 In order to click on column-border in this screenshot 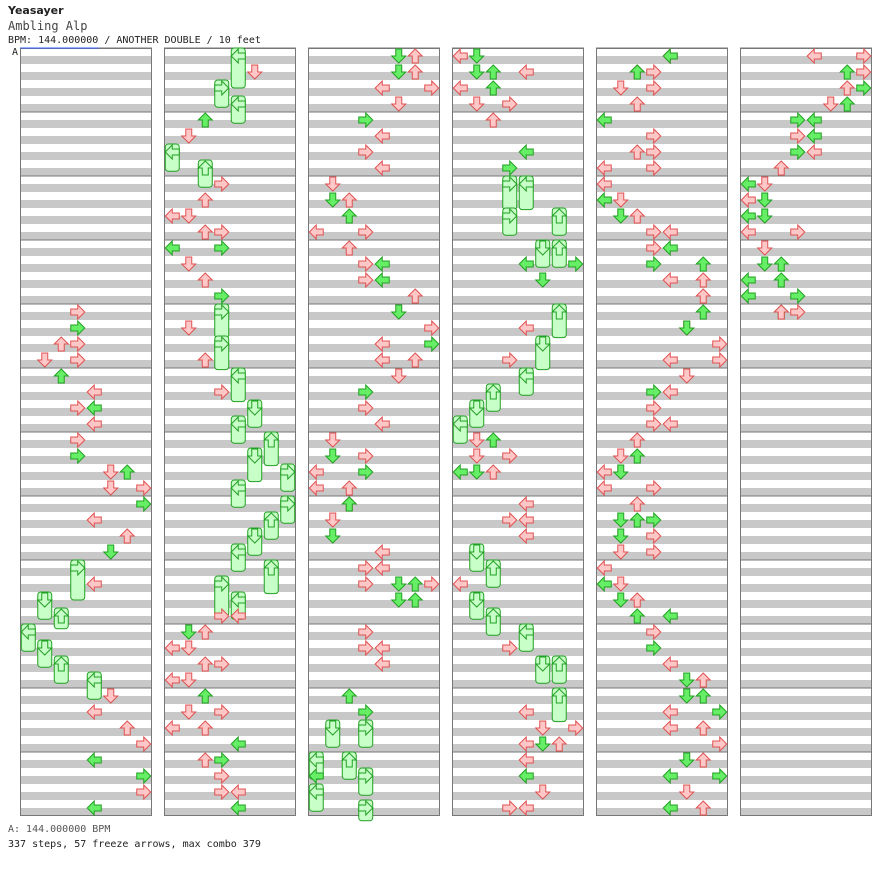, I will do `click(230, 432)`.